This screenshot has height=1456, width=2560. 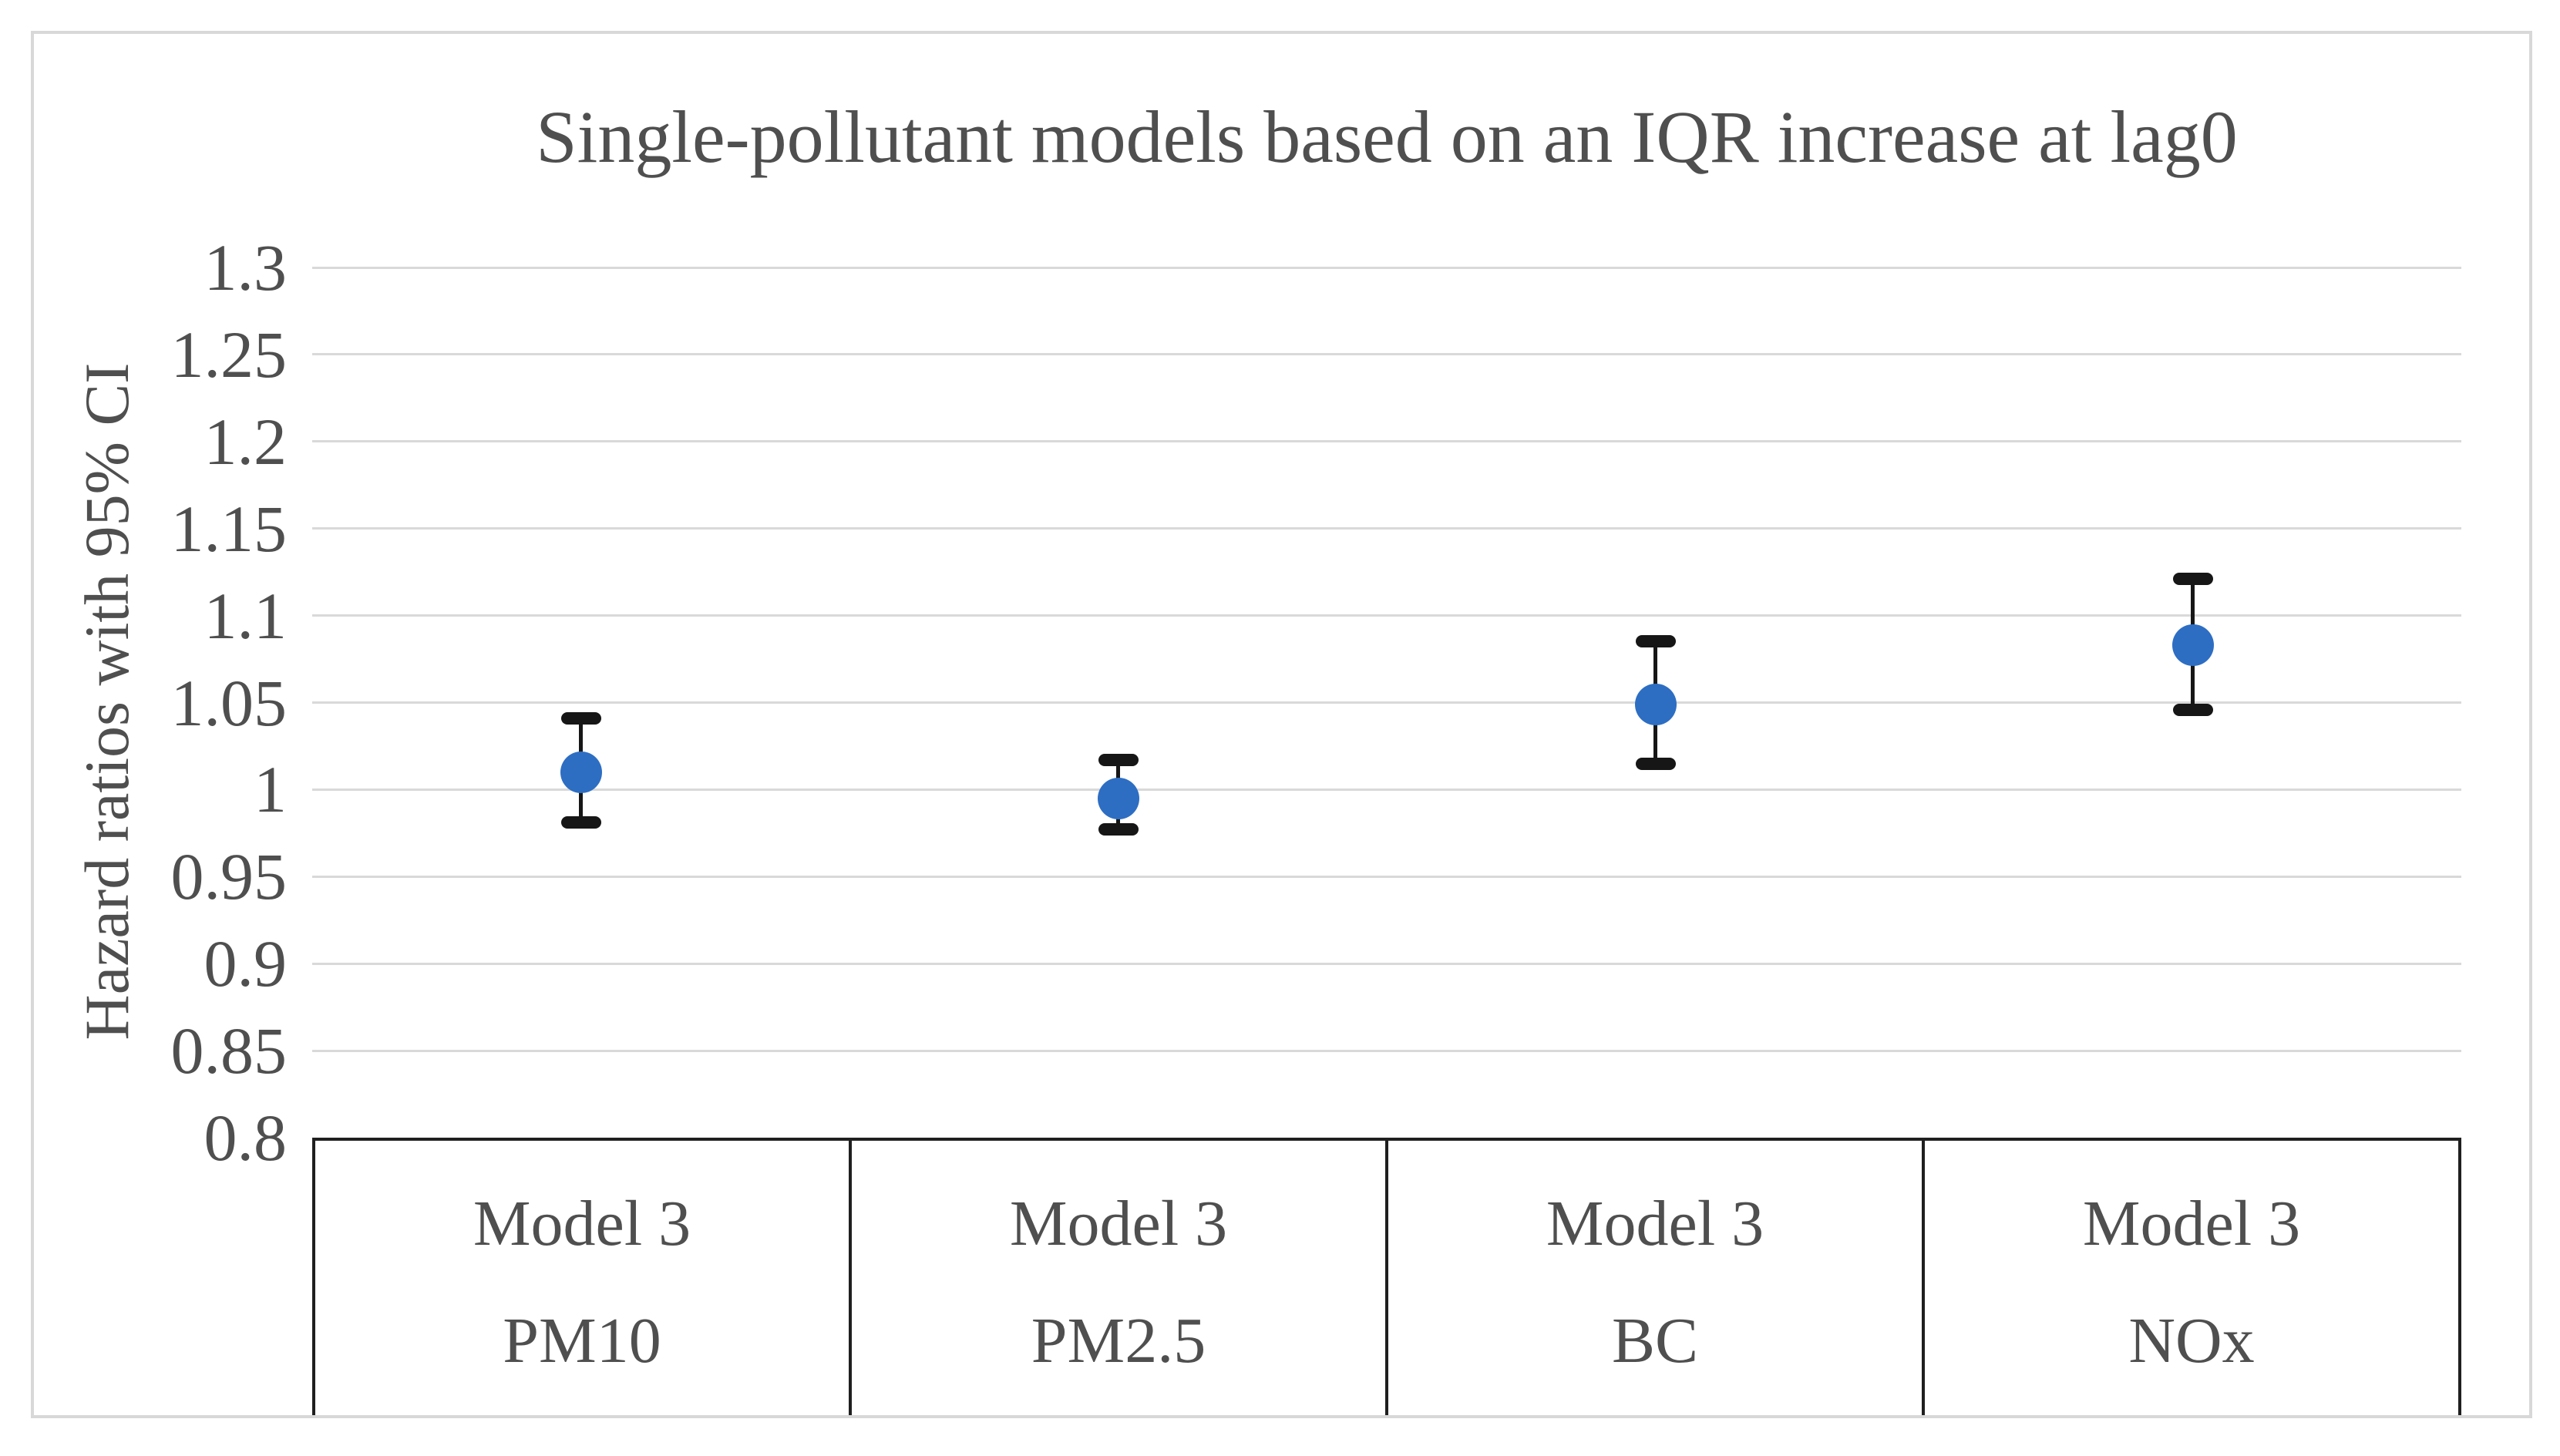 What do you see at coordinates (1118, 1341) in the screenshot?
I see `category-pollutant-label: PM2.5` at bounding box center [1118, 1341].